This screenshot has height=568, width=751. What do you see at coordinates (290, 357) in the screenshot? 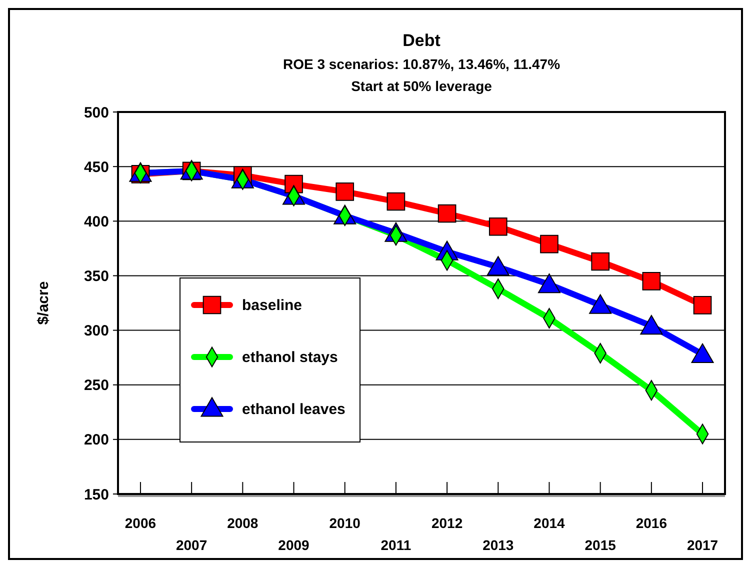
I see `legend-label: ethanol stays` at bounding box center [290, 357].